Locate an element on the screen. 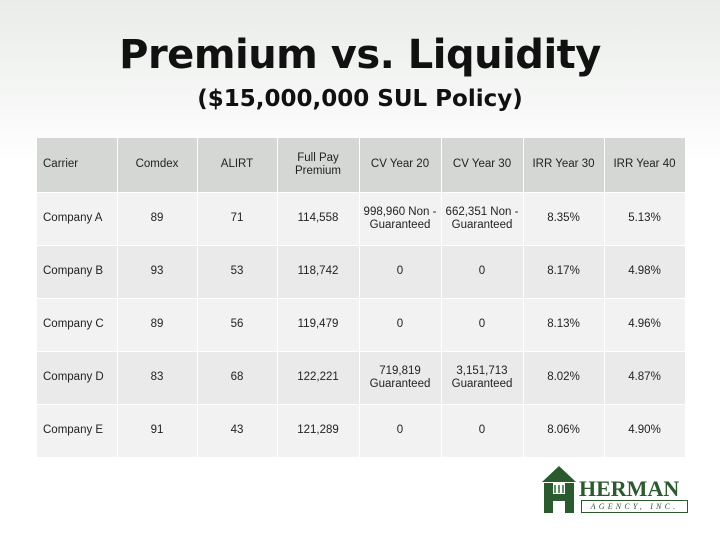 This screenshot has height=540, width=720. cell-irr-year-40: 5.13% is located at coordinates (645, 218).